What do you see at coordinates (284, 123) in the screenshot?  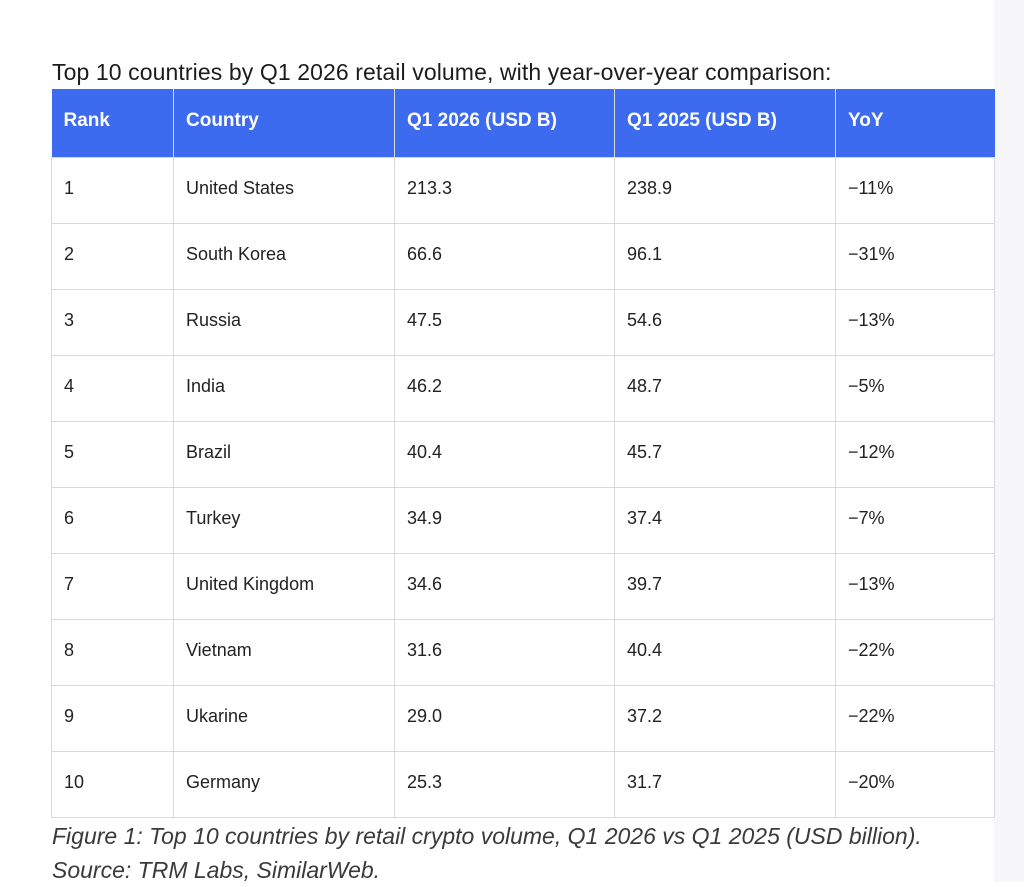 I see `header-country: Country` at bounding box center [284, 123].